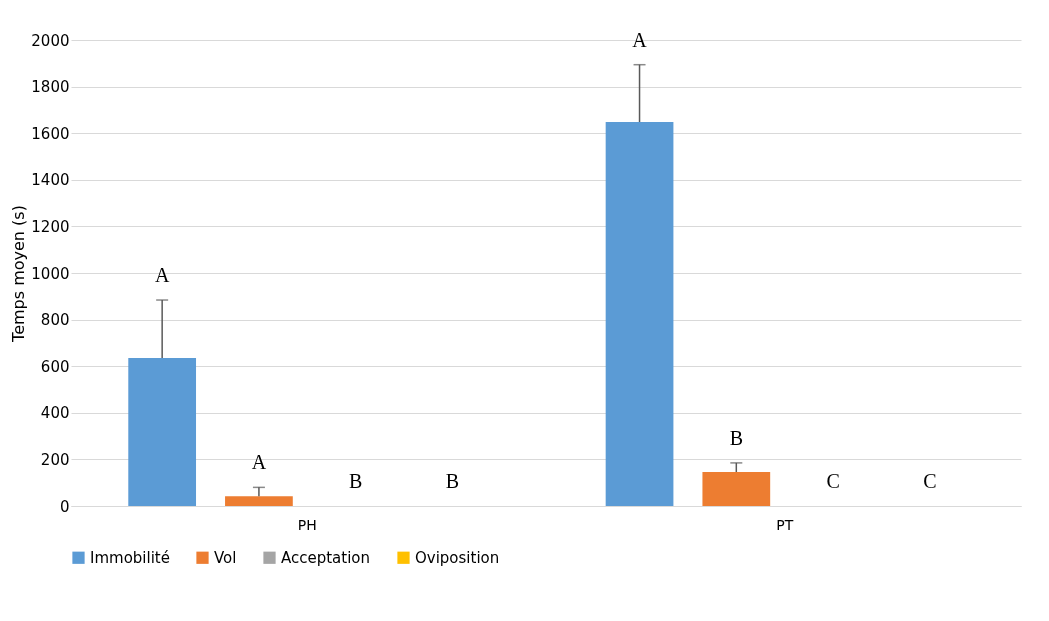 The image size is (1049, 621). I want to click on y-axis-title: Temps moyen (s), so click(19, 274).